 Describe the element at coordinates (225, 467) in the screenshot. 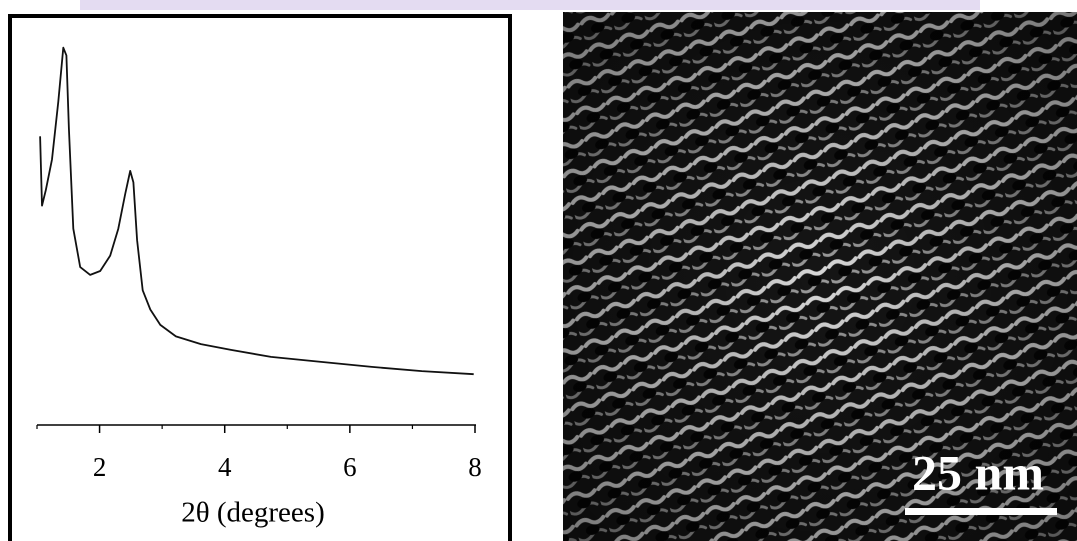

I see `x-tick-label: 4` at that location.